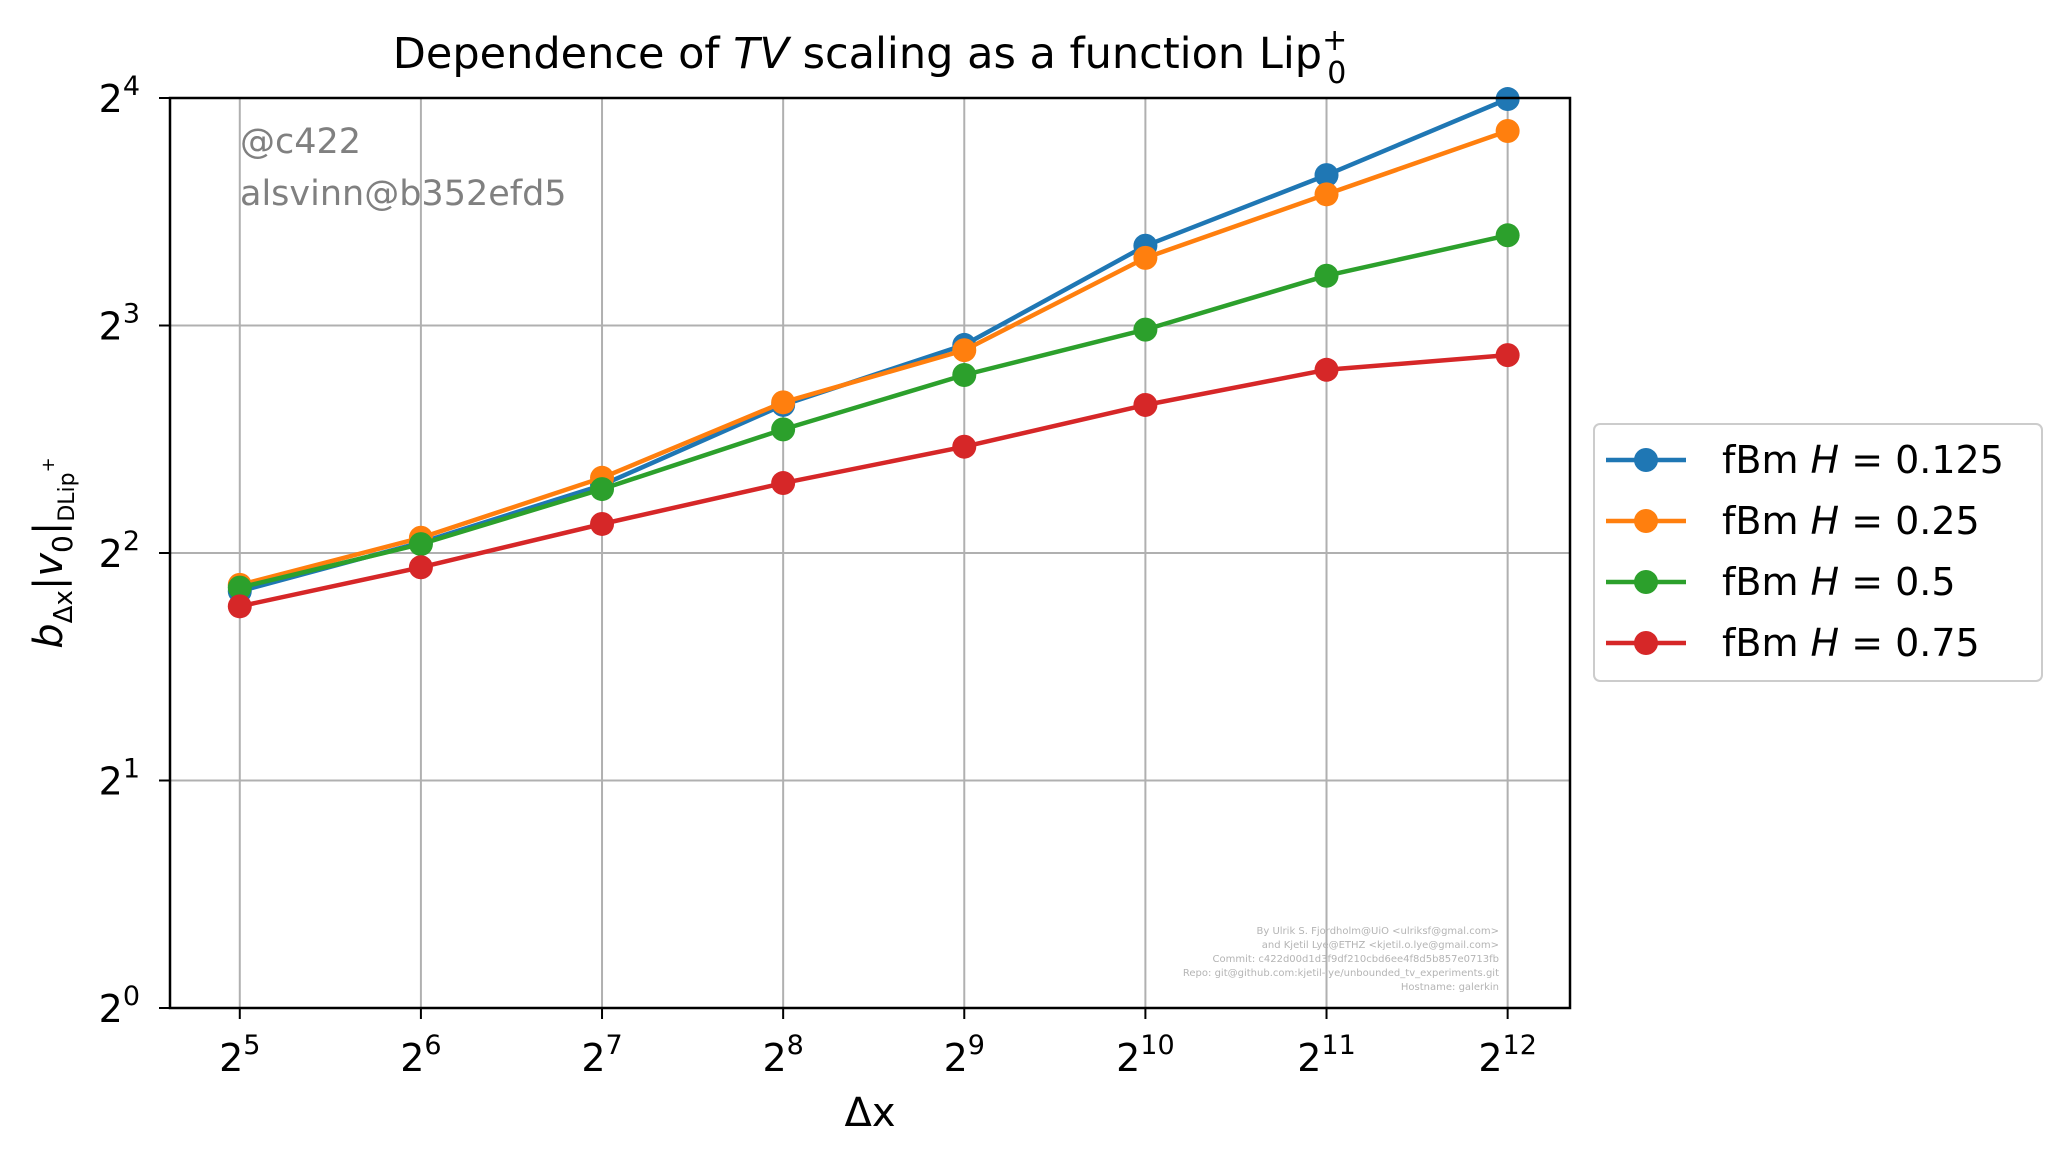 This screenshot has height=1160, width=2061. Describe the element at coordinates (964, 1055) in the screenshot. I see `x-tick-label: 29` at that location.